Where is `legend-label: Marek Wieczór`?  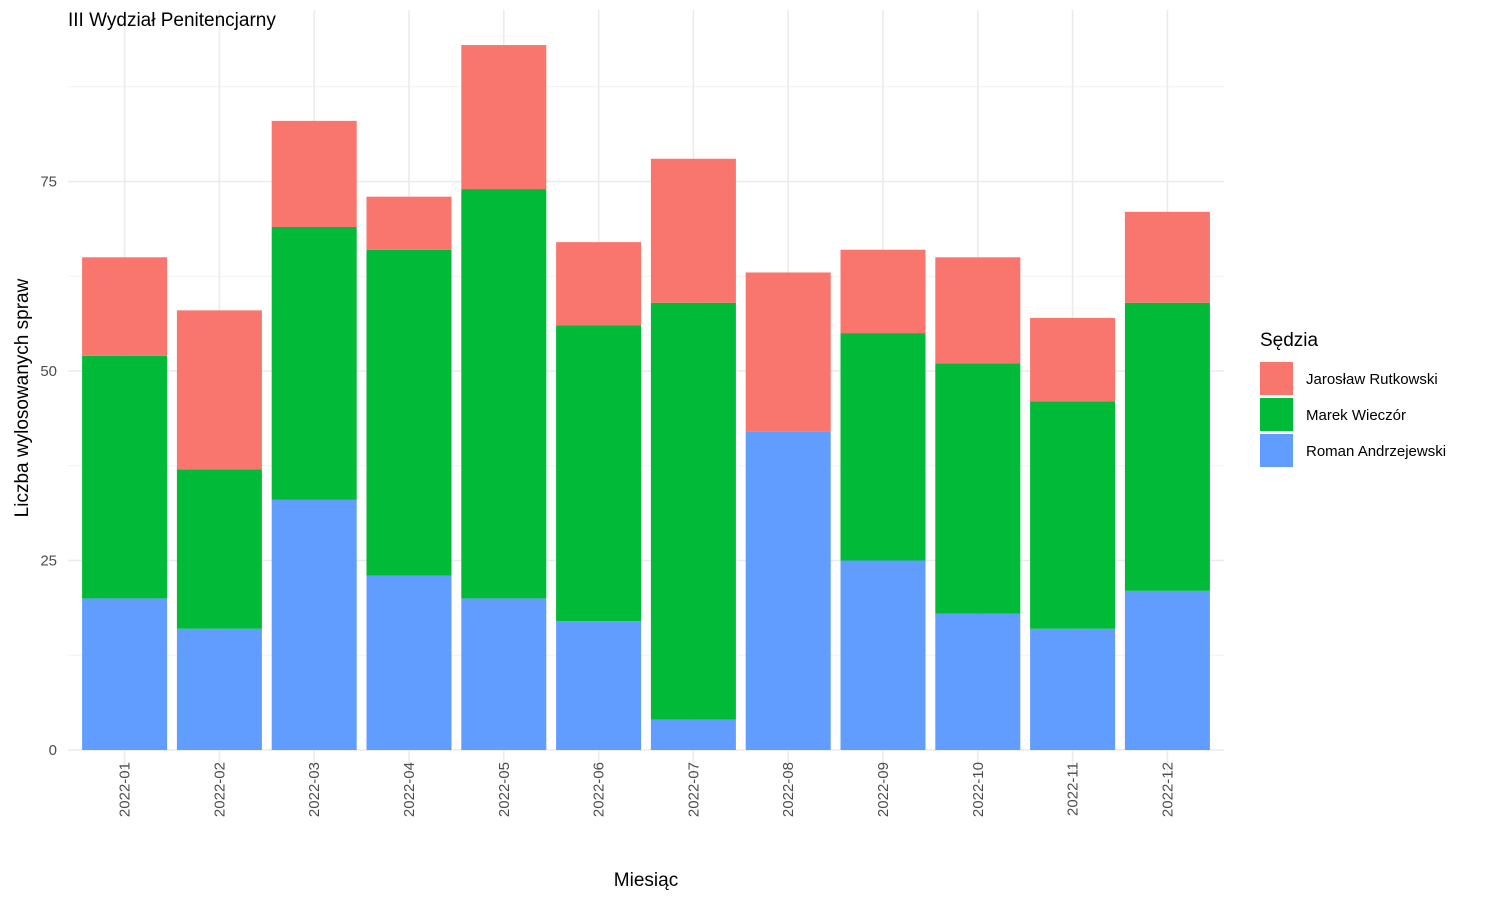
legend-label: Marek Wieczór is located at coordinates (1356, 415).